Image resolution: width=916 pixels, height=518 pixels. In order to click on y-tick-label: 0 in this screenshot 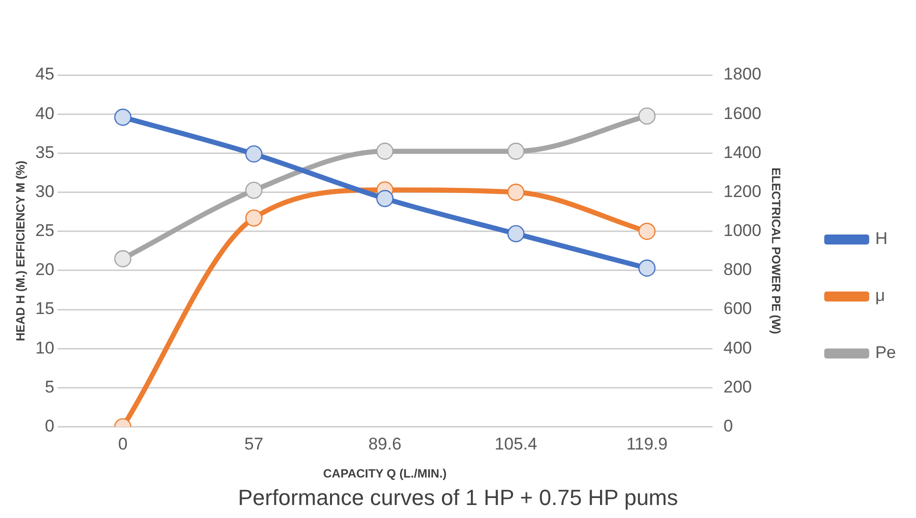, I will do `click(49, 426)`.